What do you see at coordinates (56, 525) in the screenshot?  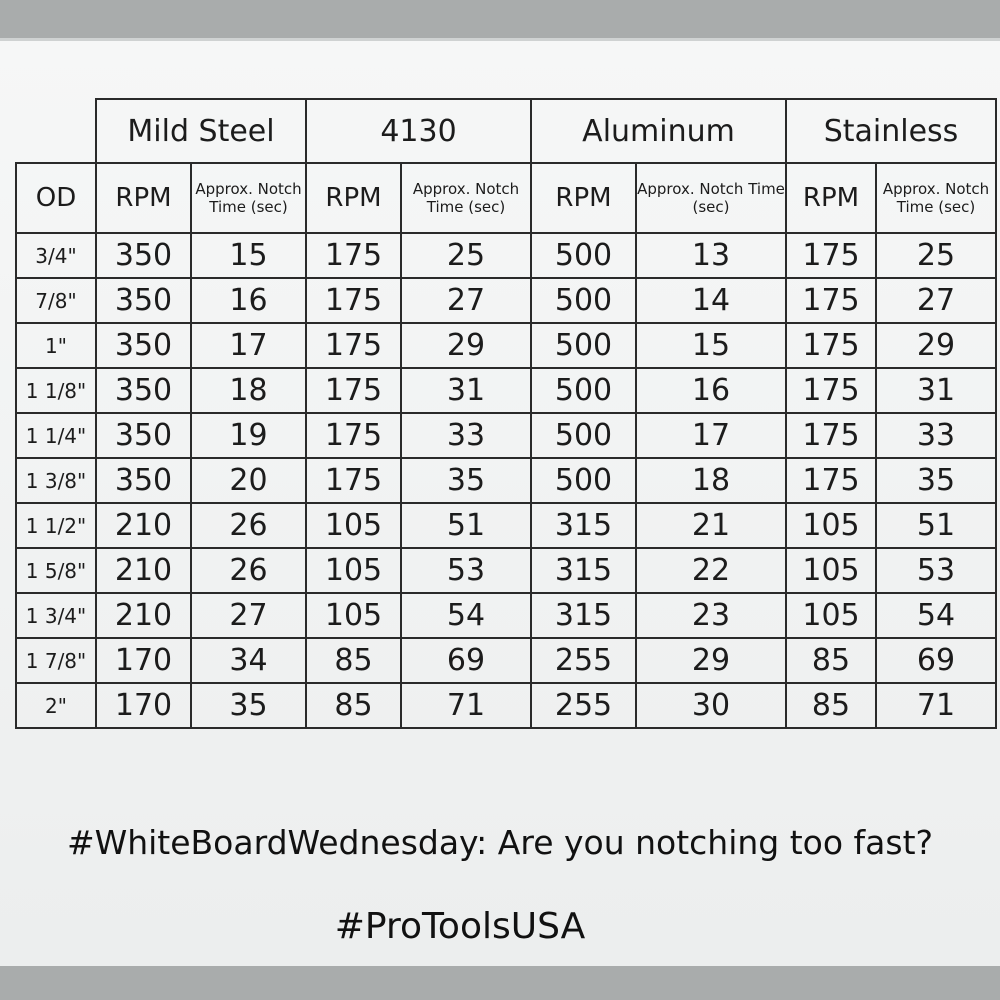 I see `od-cell: 1 1/2"` at bounding box center [56, 525].